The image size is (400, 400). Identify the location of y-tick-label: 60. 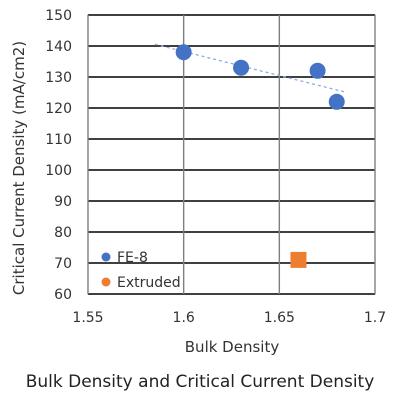
(63, 295).